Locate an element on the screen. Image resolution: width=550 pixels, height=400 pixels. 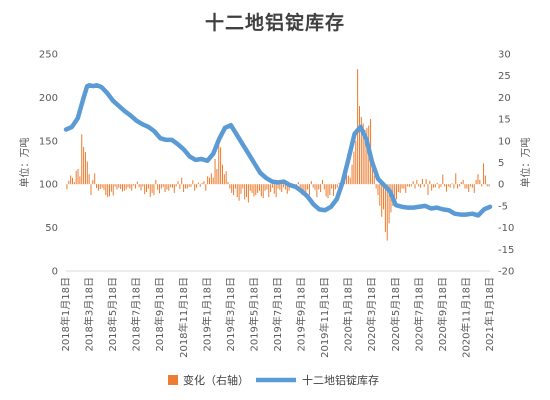
x-tick-label: 2018年7月18日 is located at coordinates (136, 314).